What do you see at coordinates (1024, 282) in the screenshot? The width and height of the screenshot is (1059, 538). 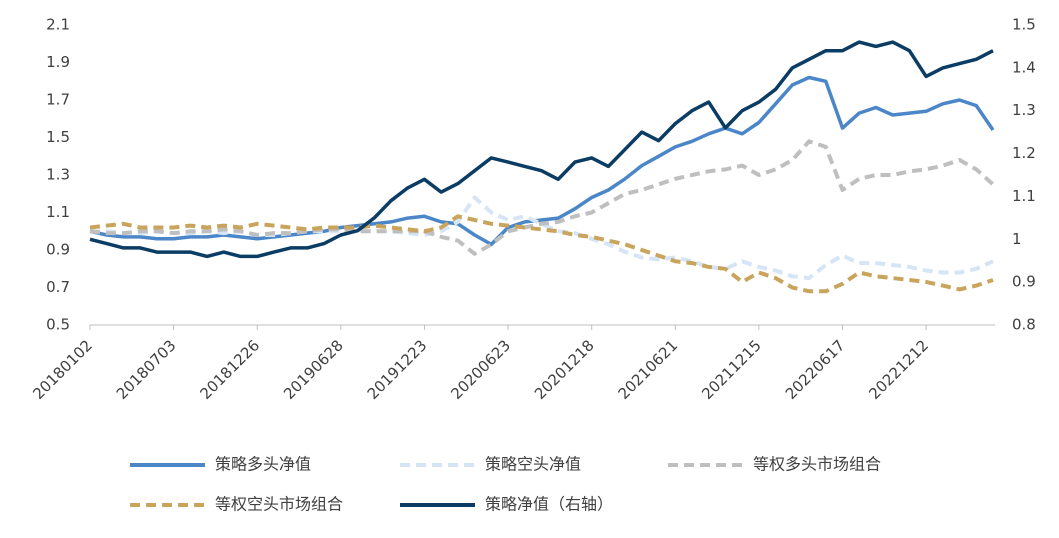 I see `y2-tick-label: 0.9` at bounding box center [1024, 282].